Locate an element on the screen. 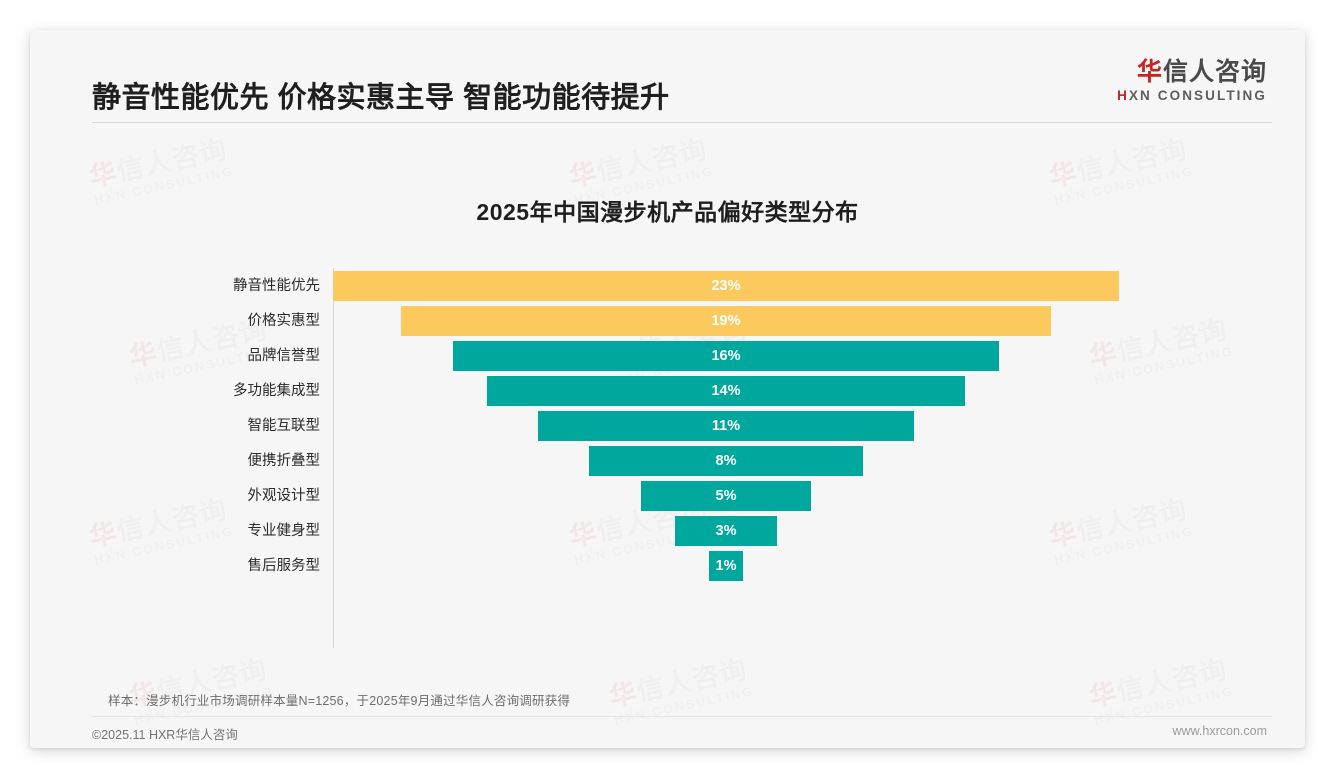 This screenshot has height=780, width=1340. category-label: 静音性能优先 is located at coordinates (276, 286).